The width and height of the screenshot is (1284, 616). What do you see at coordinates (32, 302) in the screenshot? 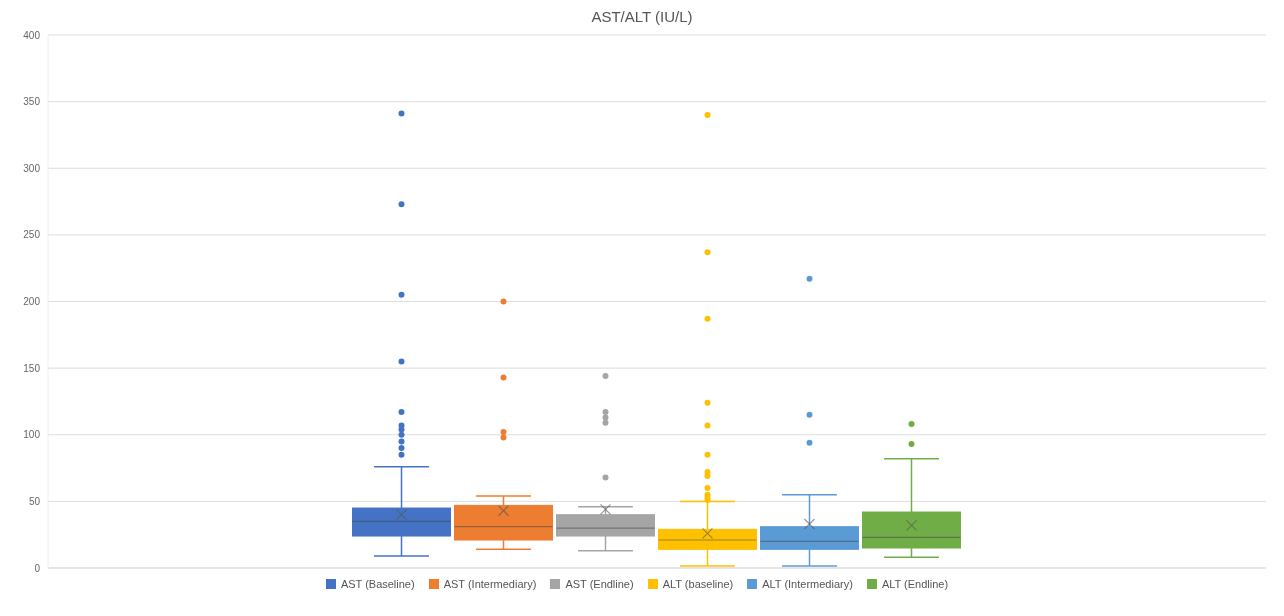
I see `y-tick-label: 200` at bounding box center [32, 302].